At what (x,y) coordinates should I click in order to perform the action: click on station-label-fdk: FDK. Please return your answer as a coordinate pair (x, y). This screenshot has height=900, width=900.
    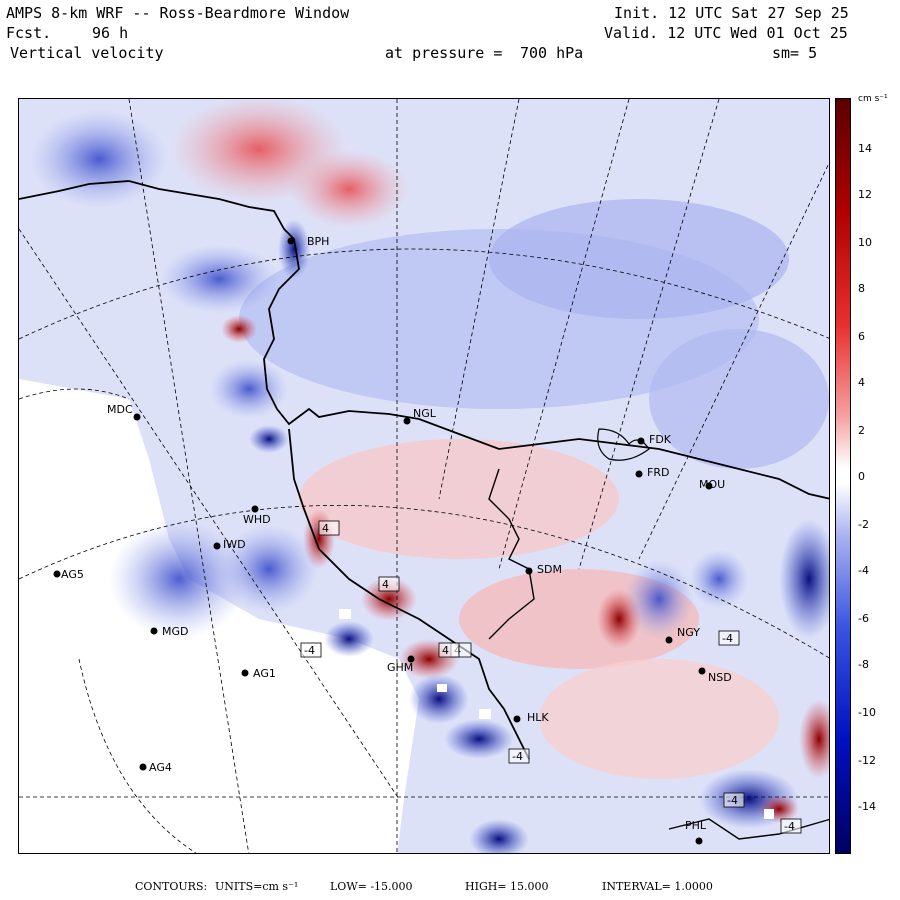
    Looking at the image, I should click on (660, 439).